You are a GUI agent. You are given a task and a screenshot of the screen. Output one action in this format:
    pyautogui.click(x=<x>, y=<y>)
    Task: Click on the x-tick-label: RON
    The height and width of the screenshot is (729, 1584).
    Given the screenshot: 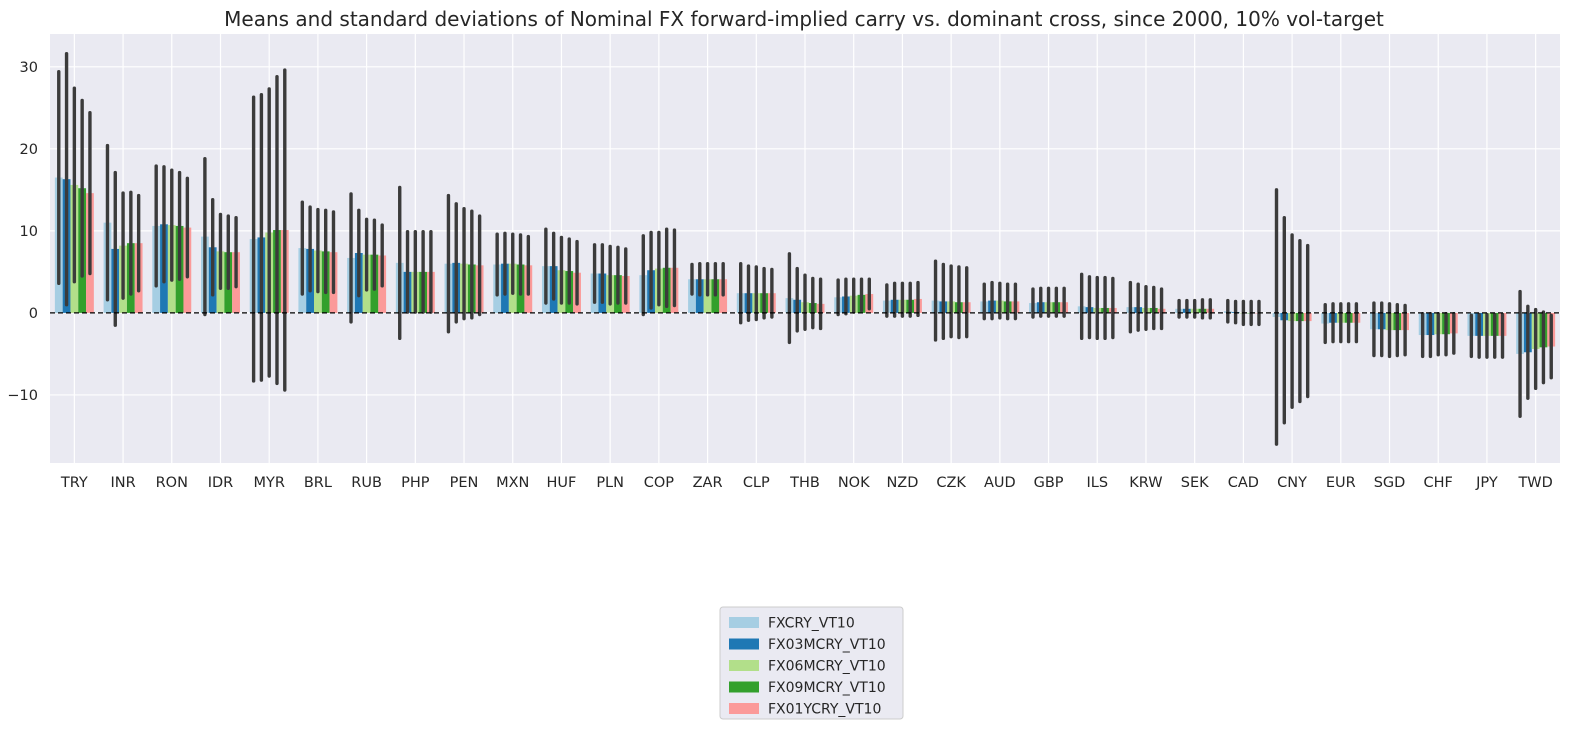 What is the action you would take?
    pyautogui.click(x=172, y=483)
    